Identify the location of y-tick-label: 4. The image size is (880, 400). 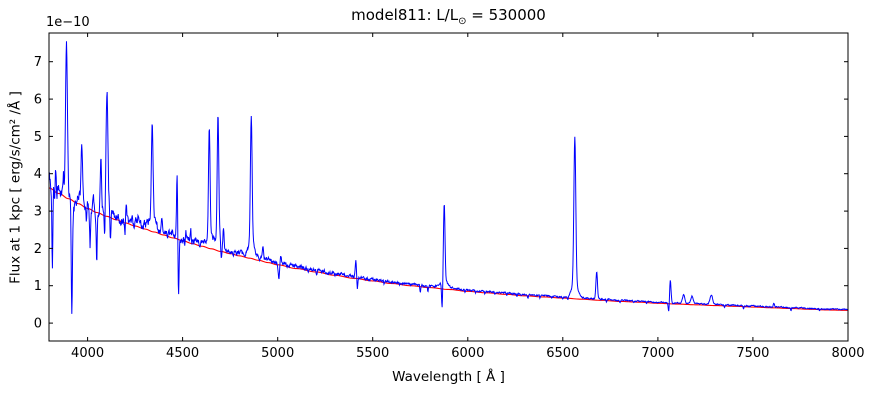
(38, 174).